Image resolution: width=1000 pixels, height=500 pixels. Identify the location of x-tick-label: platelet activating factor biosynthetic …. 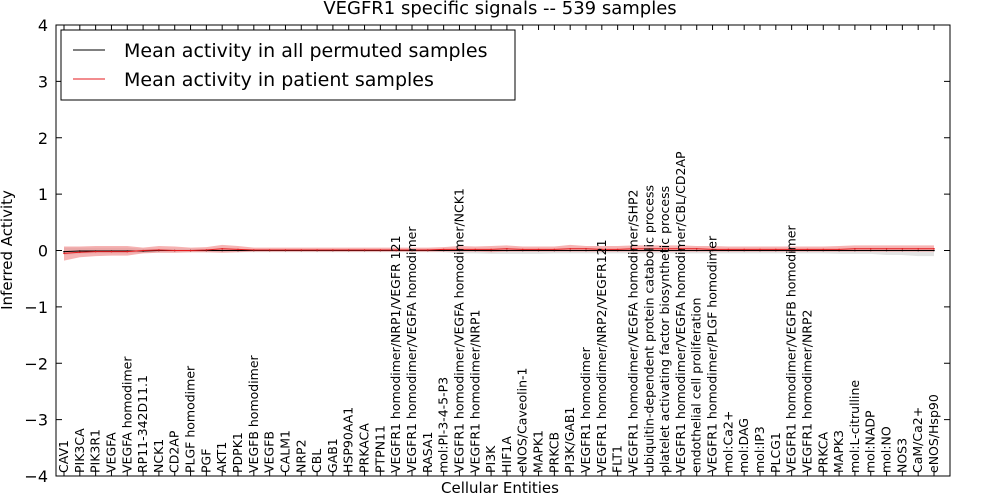
(664, 329).